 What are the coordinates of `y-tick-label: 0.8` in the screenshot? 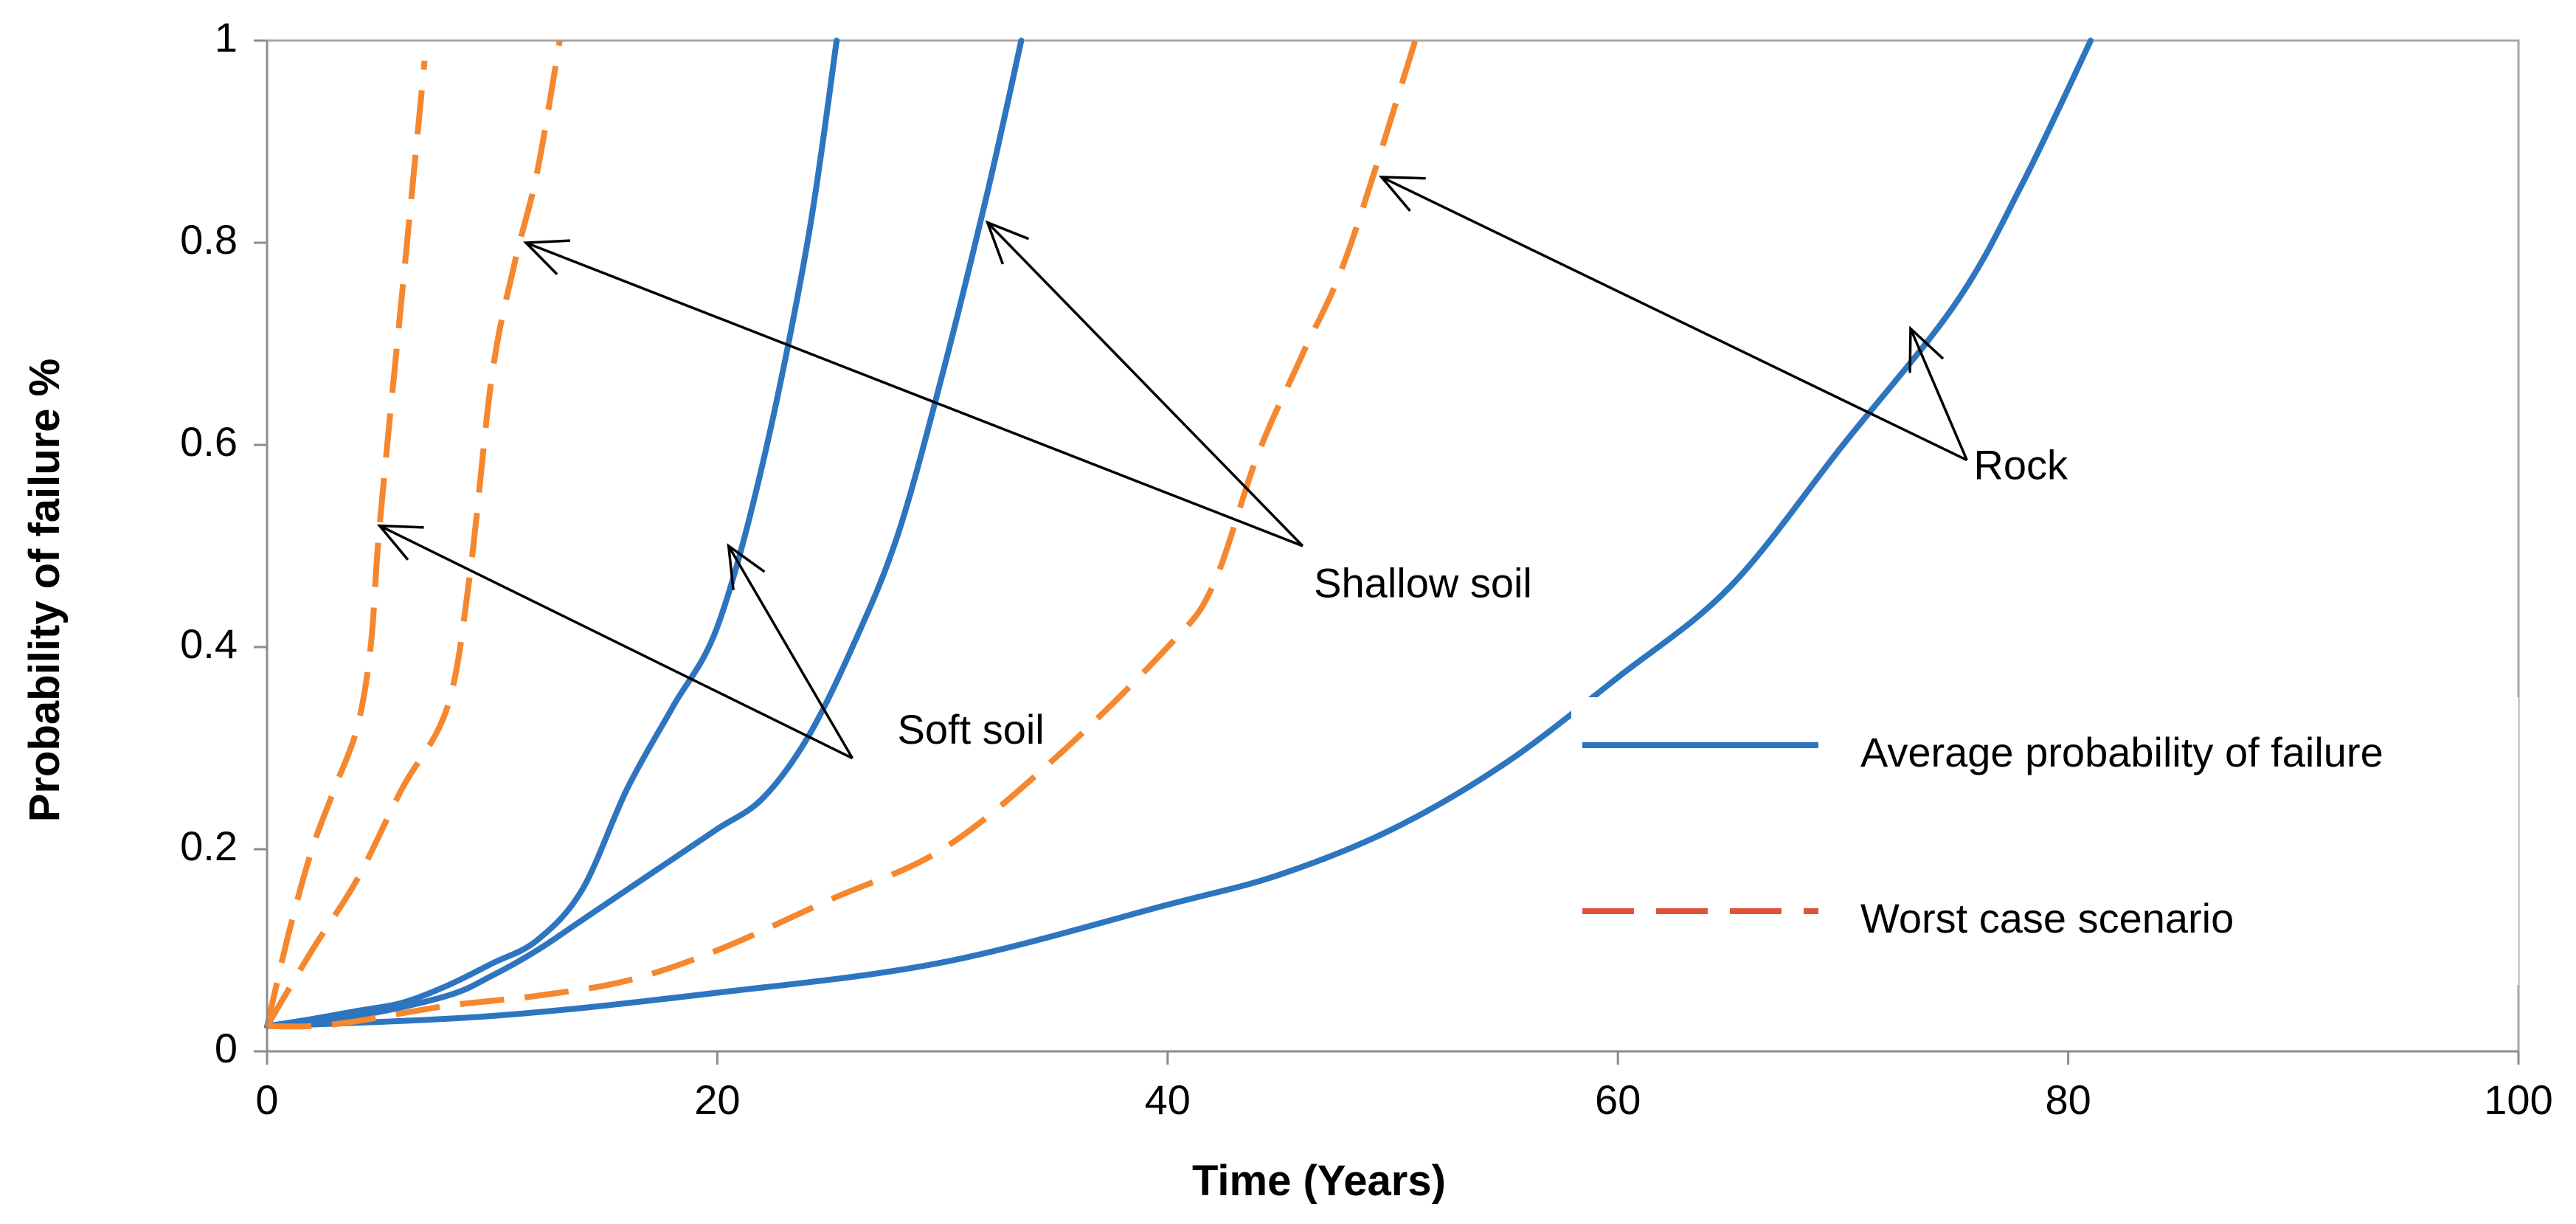 It's located at (209, 239).